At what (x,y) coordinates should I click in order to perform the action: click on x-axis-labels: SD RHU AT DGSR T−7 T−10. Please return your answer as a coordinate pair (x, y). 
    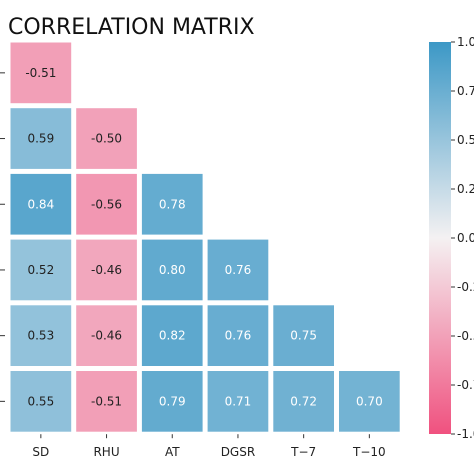
    Looking at the image, I should click on (209, 446).